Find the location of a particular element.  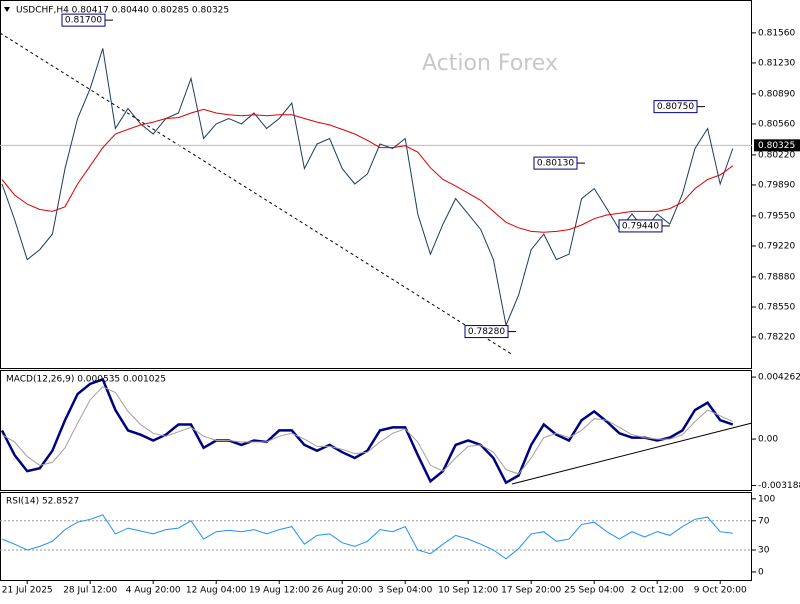

annotation-label: 0.80130 is located at coordinates (555, 164).